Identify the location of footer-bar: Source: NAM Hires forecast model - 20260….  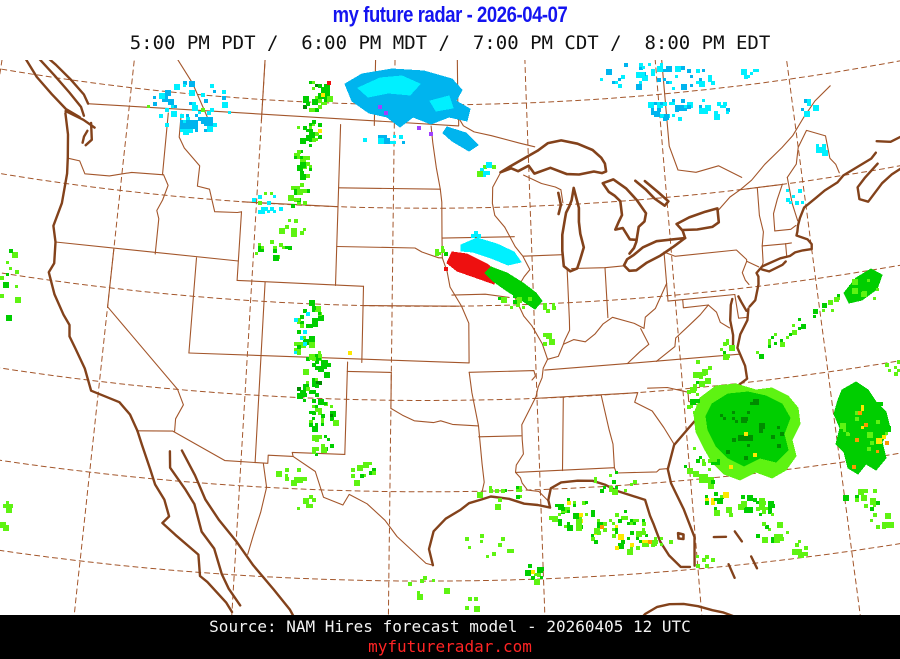
(450, 637).